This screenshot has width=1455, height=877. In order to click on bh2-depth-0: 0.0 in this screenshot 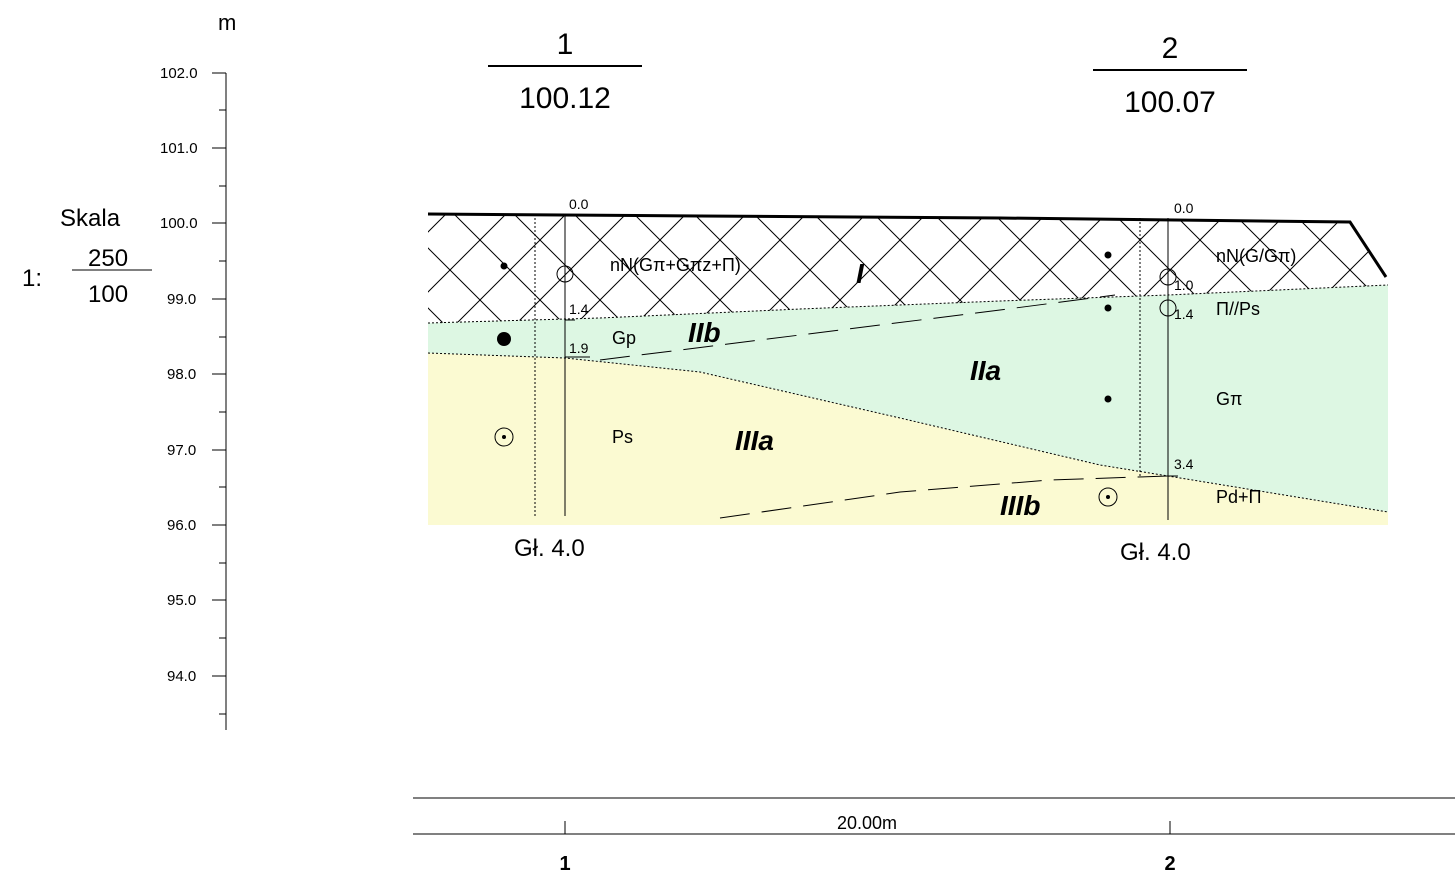, I will do `click(1184, 208)`.